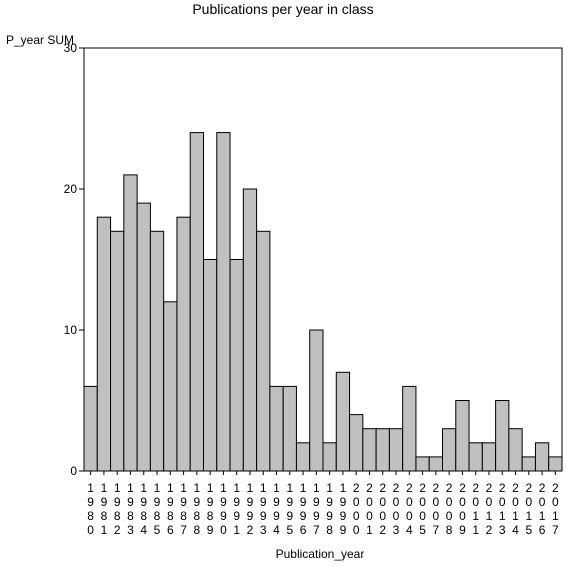 Image resolution: width=567 pixels, height=567 pixels. Describe the element at coordinates (343, 421) in the screenshot. I see `bar-1999` at that location.